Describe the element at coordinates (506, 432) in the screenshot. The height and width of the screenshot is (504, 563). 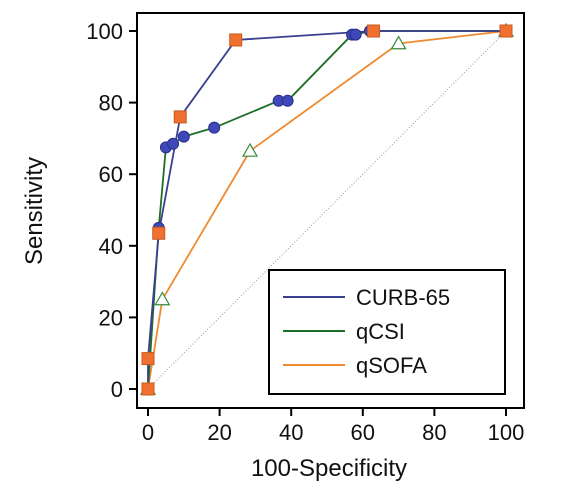
I see `x-tick-label: 100` at that location.